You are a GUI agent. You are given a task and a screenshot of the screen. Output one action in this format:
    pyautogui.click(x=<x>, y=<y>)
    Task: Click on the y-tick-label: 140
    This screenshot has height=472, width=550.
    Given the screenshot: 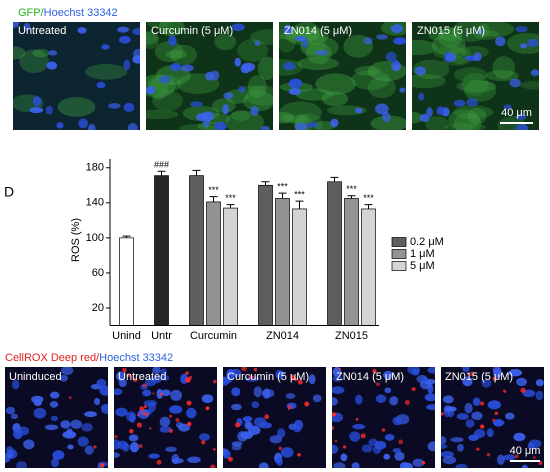 What is the action you would take?
    pyautogui.click(x=95, y=203)
    